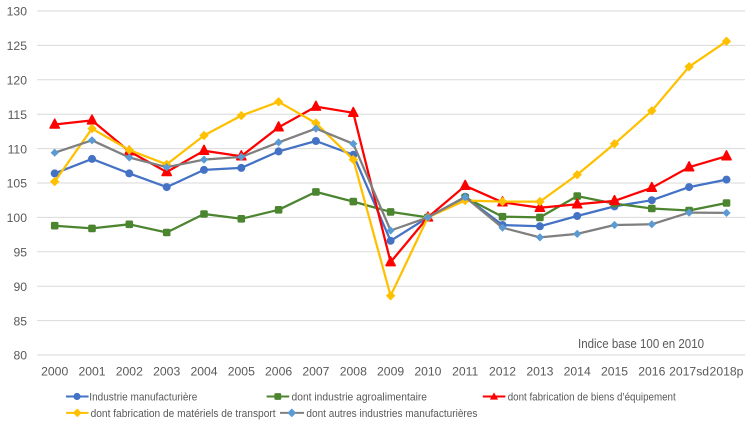  I want to click on svg-text: 2010, so click(427, 372).